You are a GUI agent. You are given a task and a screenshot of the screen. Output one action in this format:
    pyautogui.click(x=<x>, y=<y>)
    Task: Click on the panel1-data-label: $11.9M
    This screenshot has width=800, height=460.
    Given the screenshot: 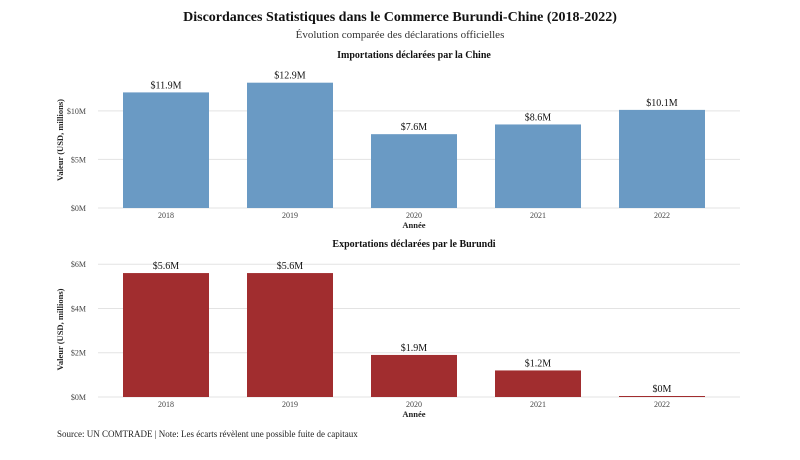 What is the action you would take?
    pyautogui.click(x=165, y=85)
    